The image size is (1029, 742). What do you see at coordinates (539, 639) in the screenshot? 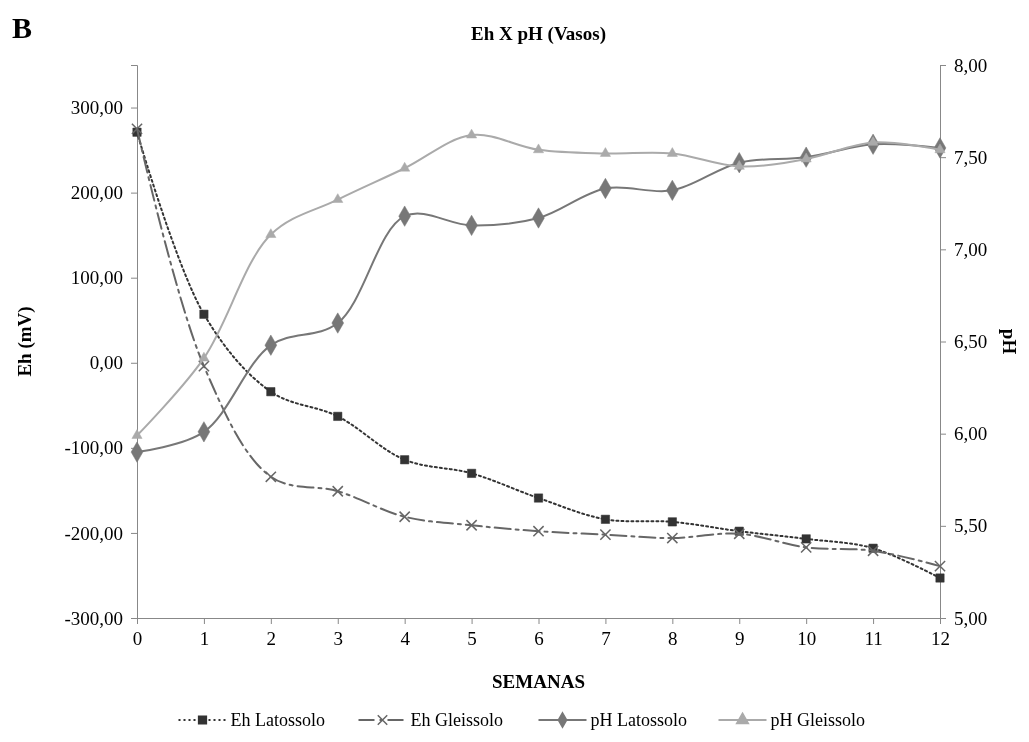
I see `x-tick-label: 6` at bounding box center [539, 639].